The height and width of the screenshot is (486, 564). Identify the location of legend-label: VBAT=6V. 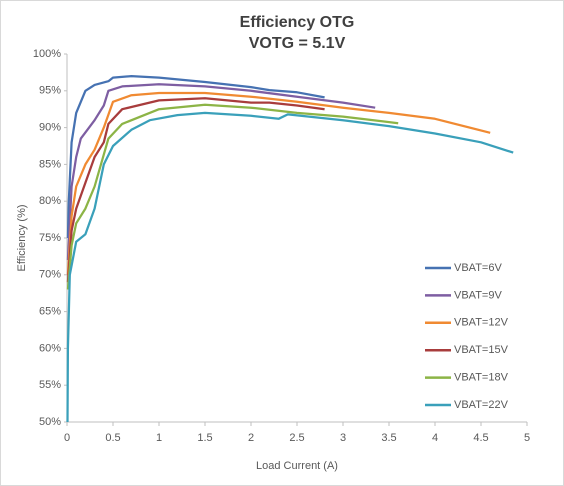
(478, 268).